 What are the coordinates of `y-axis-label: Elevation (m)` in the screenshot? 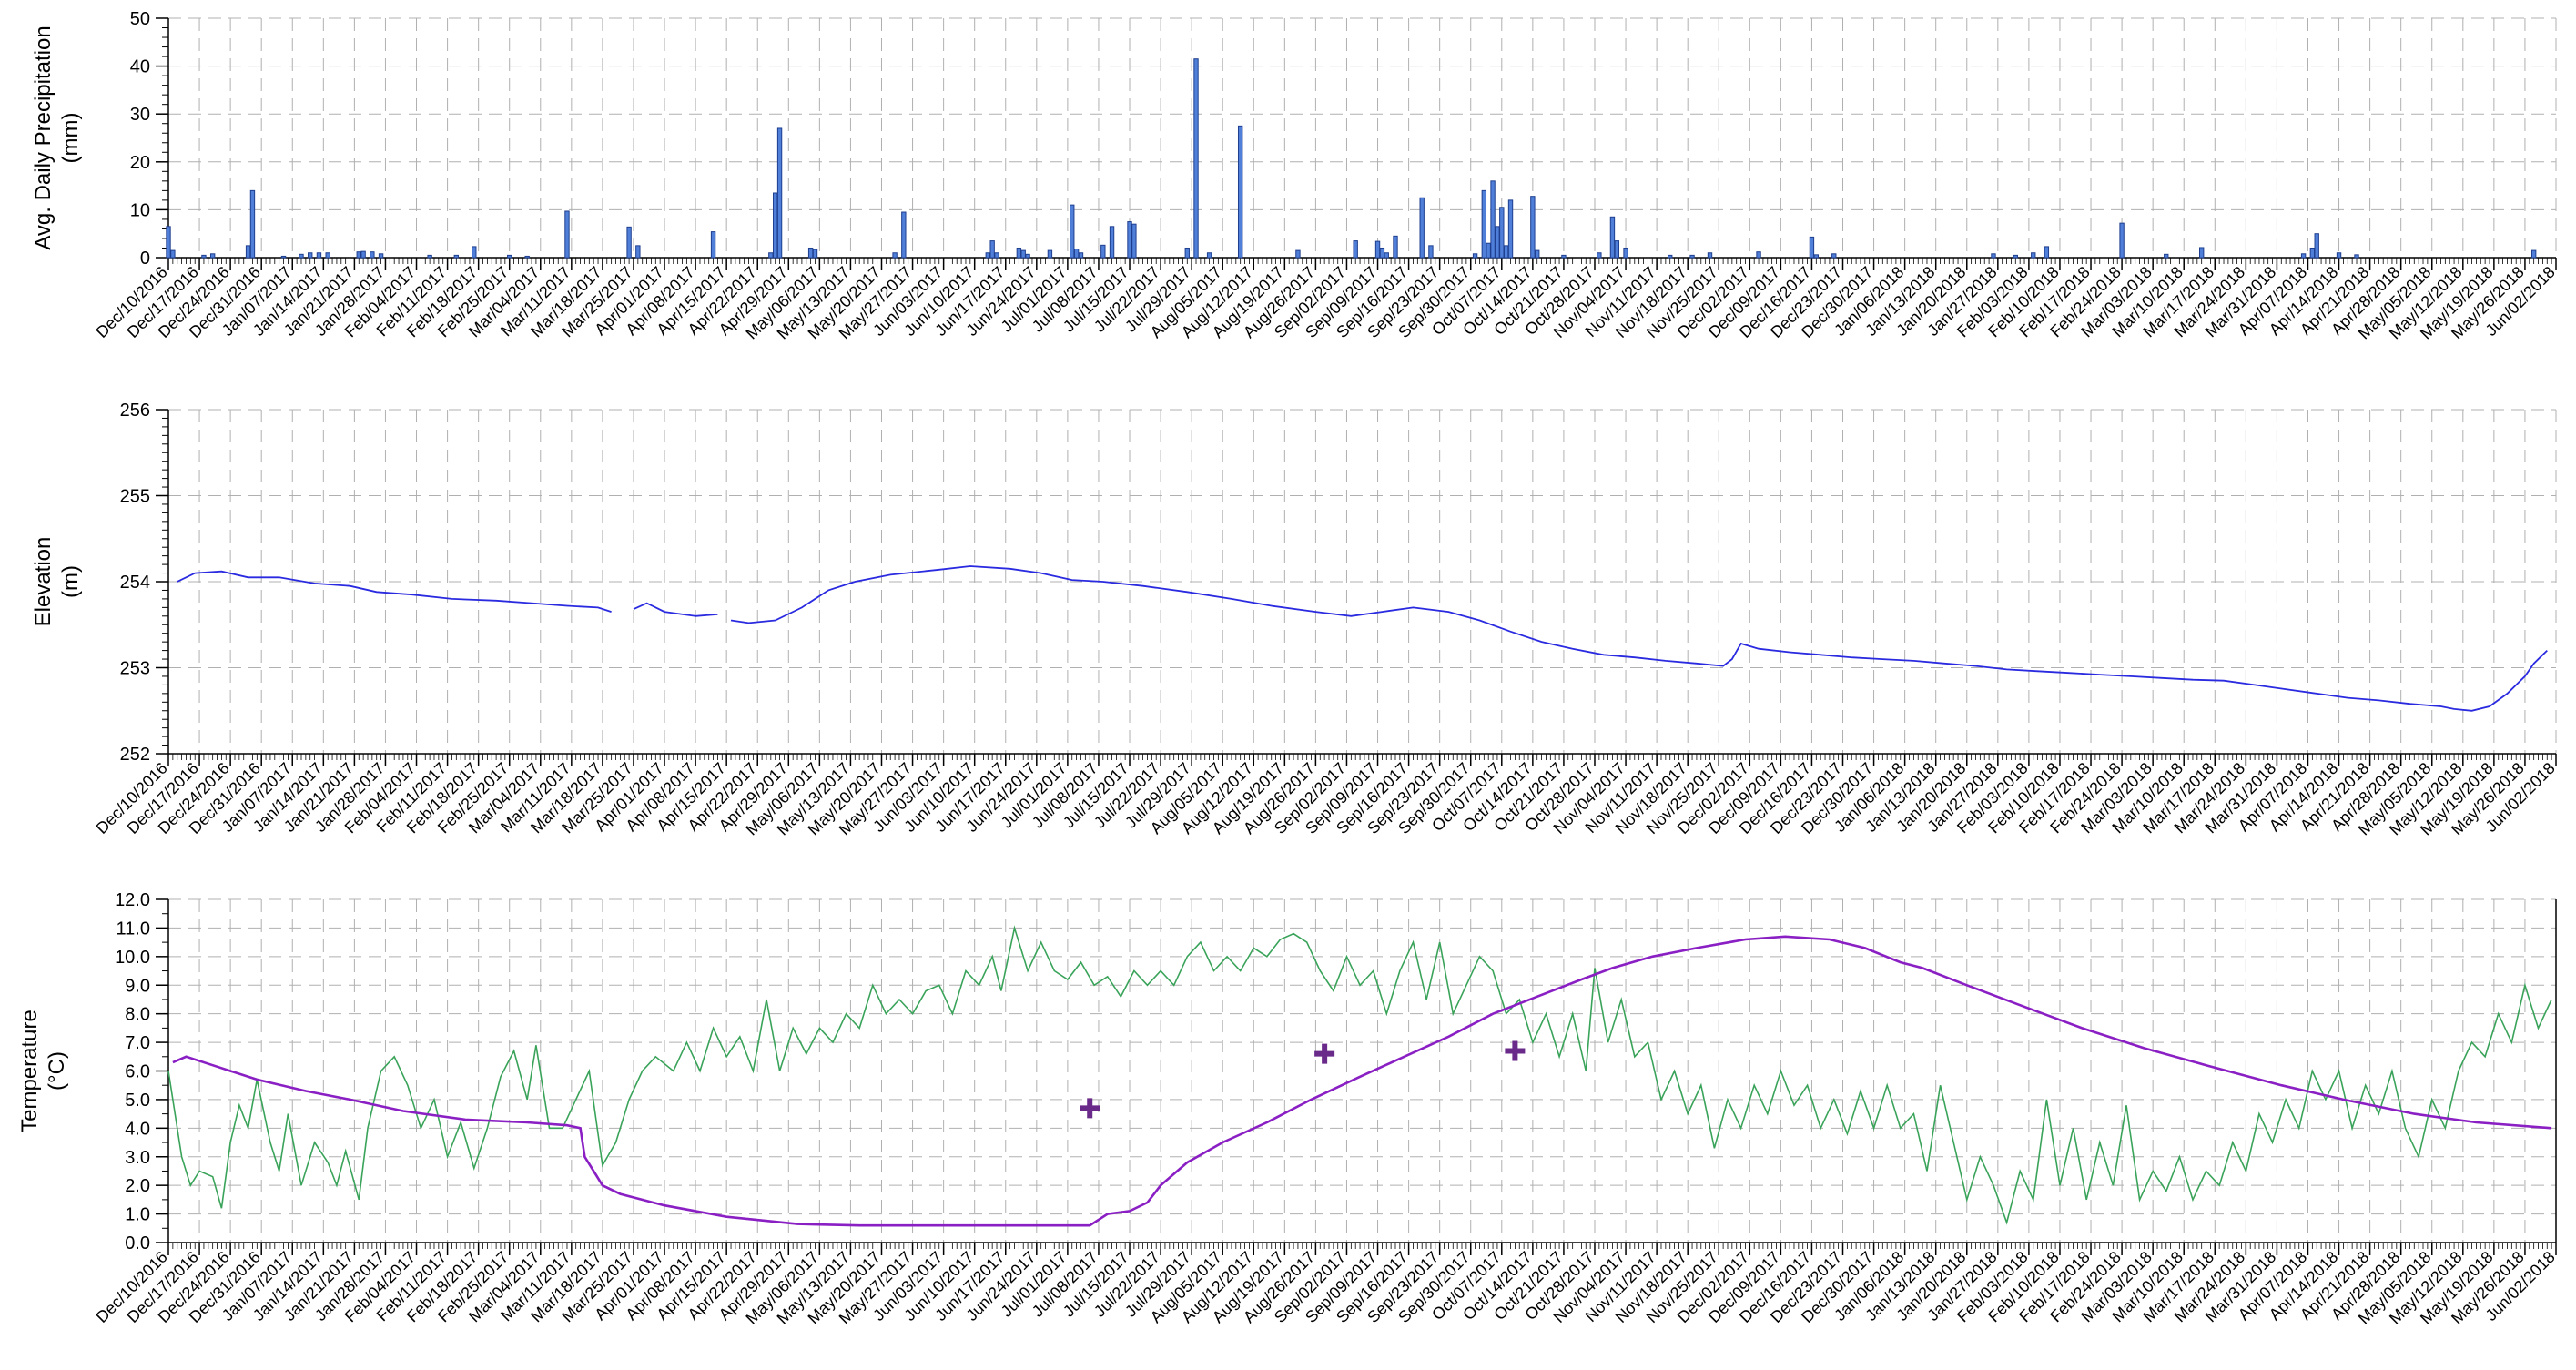 It's located at (57, 582).